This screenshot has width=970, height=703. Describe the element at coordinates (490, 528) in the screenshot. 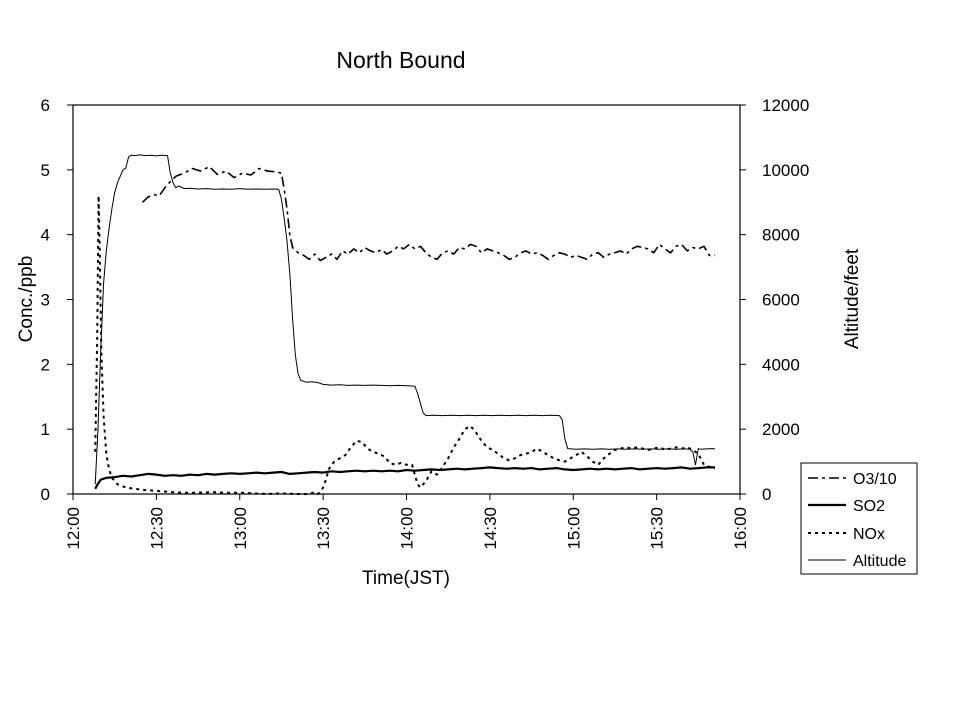

I see `x-tick-label: 14:30` at that location.